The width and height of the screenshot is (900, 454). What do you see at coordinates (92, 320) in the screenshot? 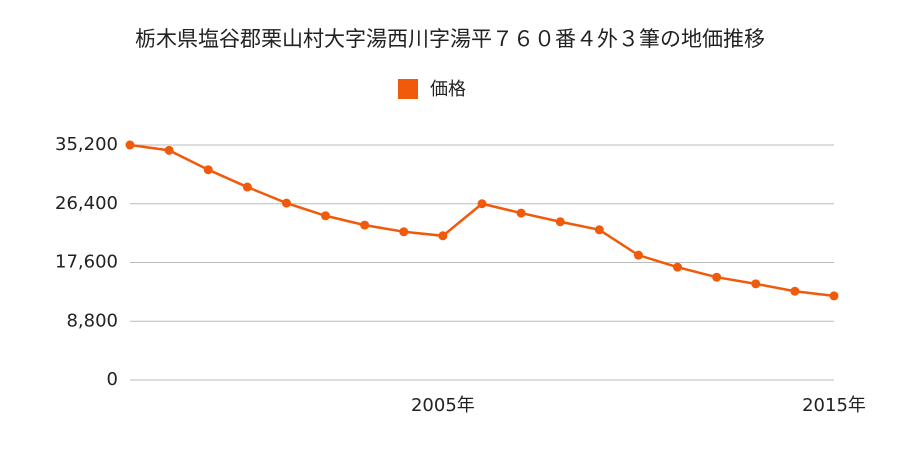
I see `y-tick-label: 8,800` at bounding box center [92, 320].